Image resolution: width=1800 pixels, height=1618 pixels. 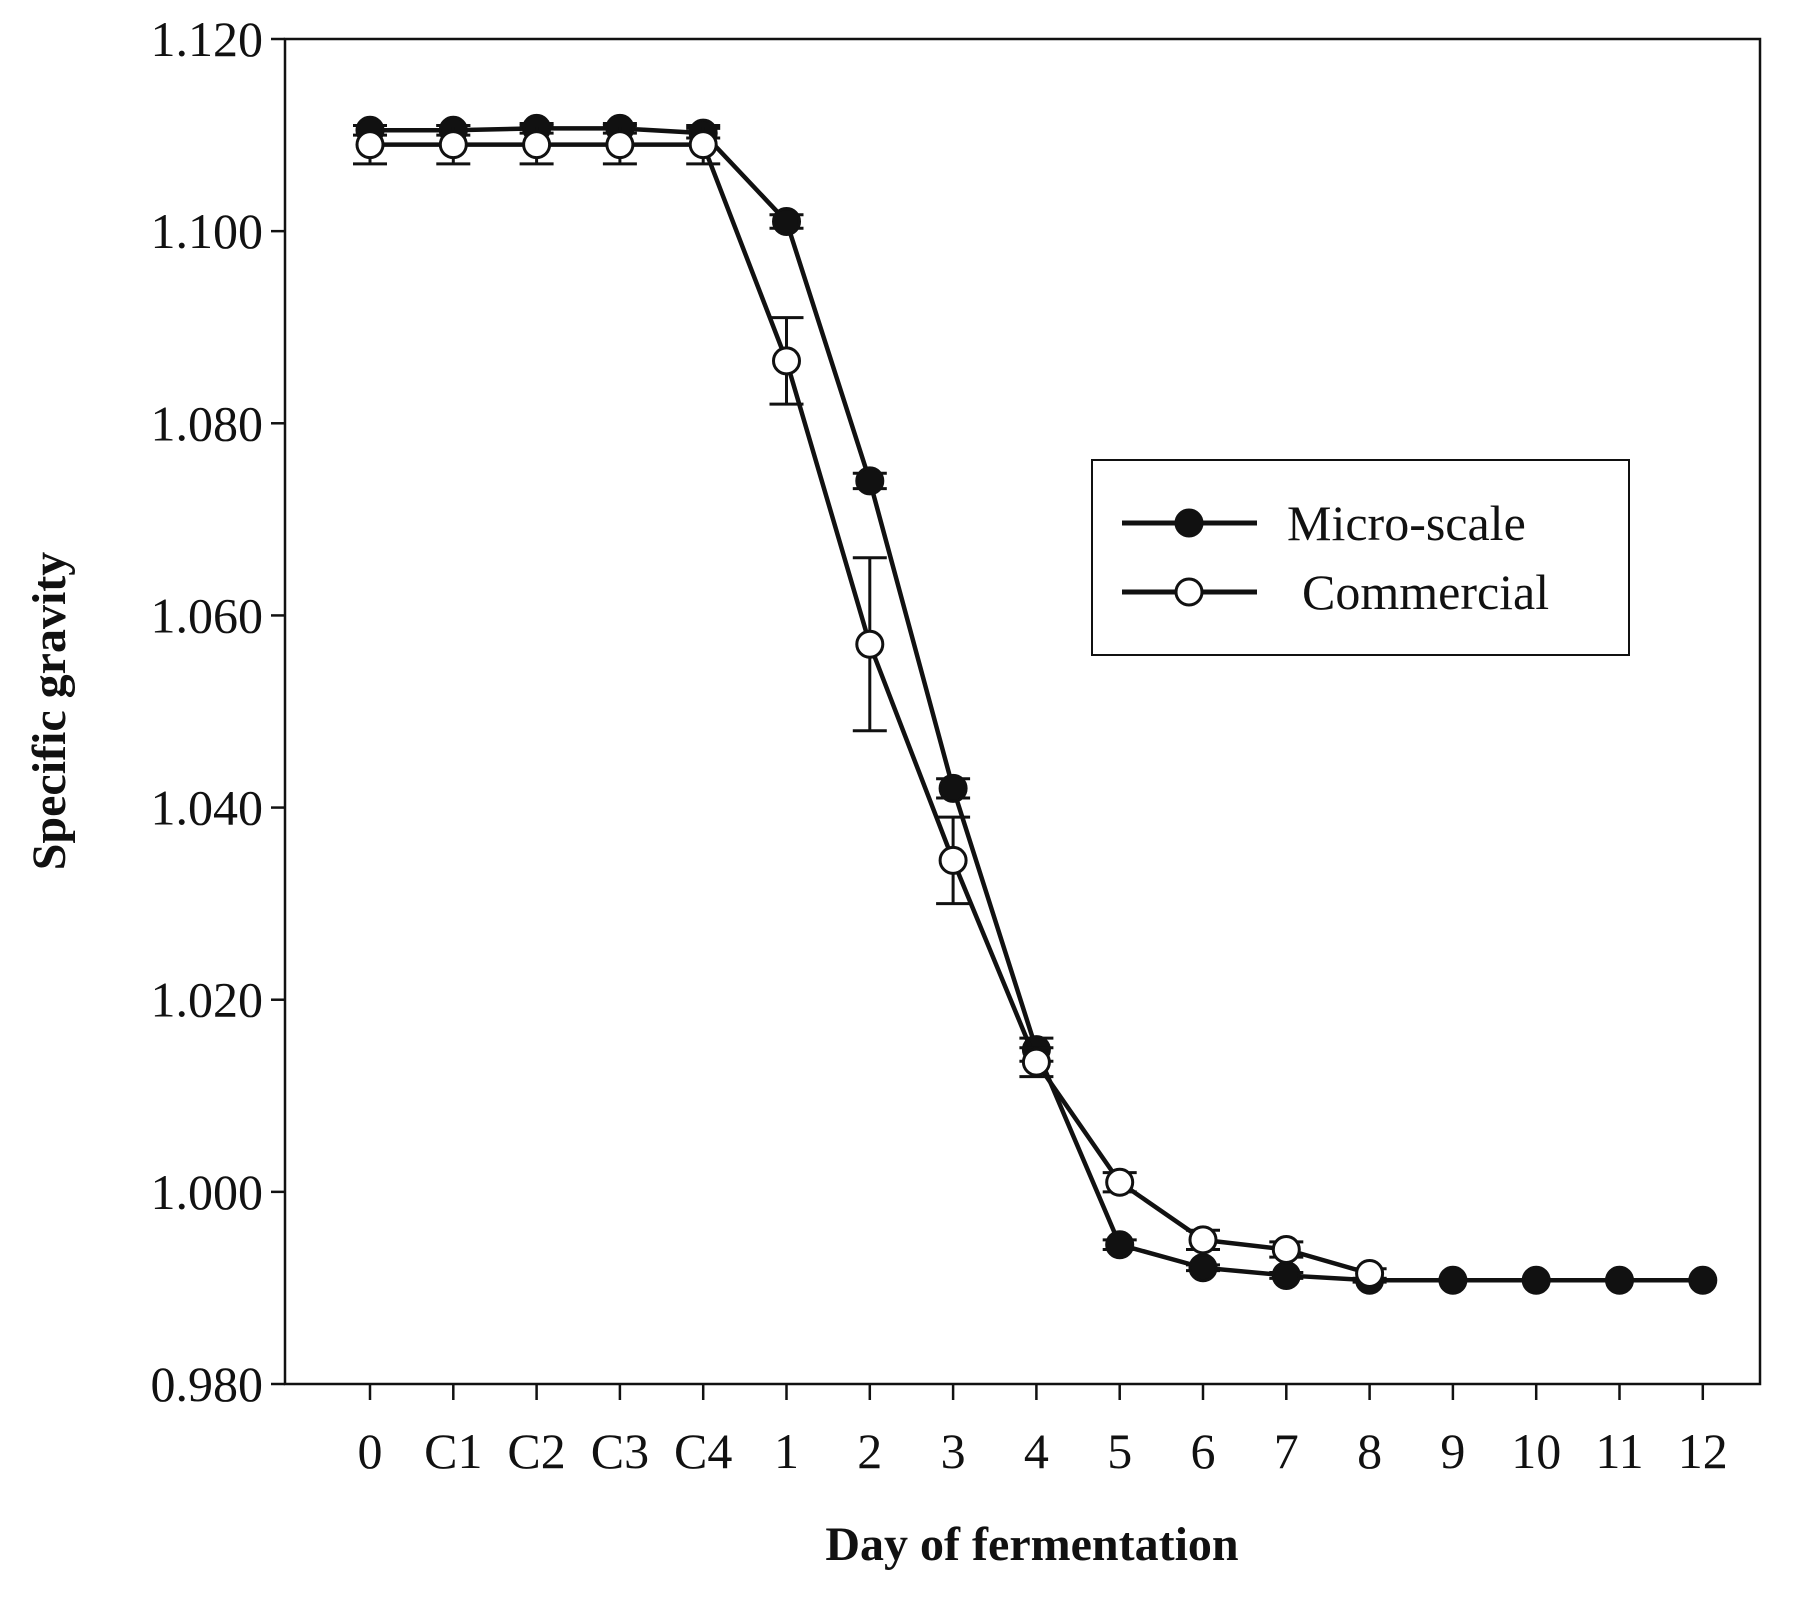 I want to click on x-tick-label: 8, so click(x=1369, y=1451).